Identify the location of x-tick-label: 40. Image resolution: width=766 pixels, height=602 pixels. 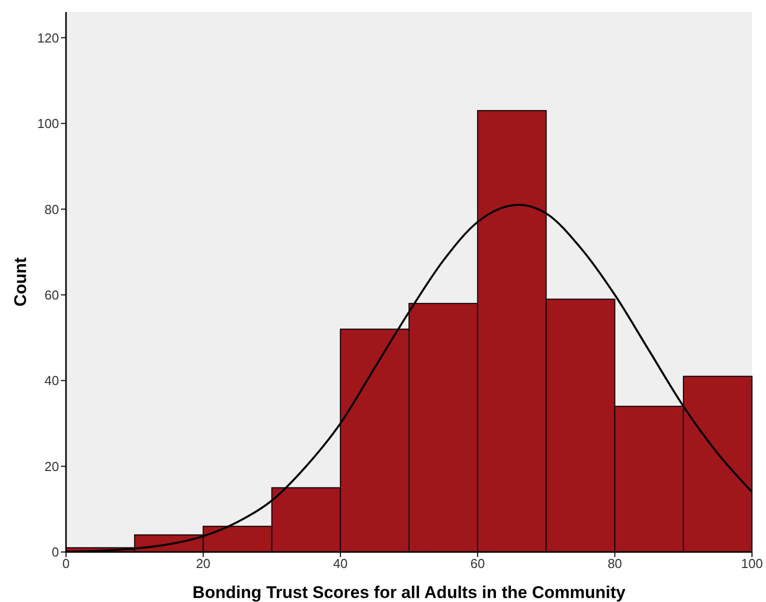
(340, 564).